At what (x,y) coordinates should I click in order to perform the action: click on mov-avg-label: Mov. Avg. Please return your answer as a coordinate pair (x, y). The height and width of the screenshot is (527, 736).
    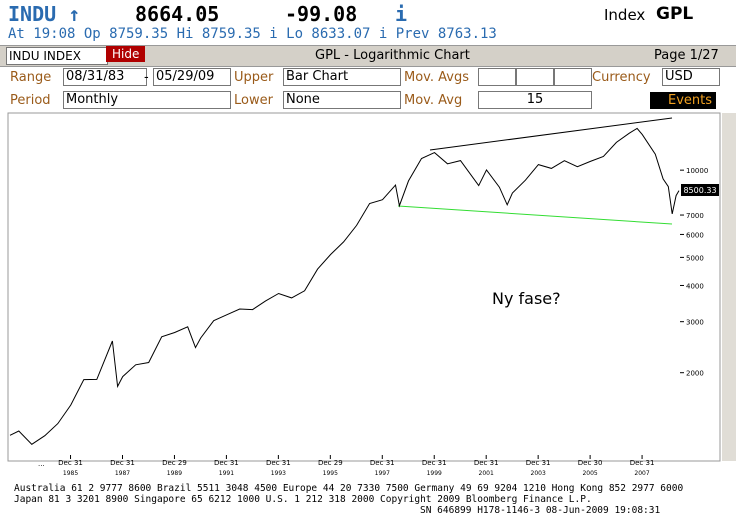
    Looking at the image, I should click on (433, 100).